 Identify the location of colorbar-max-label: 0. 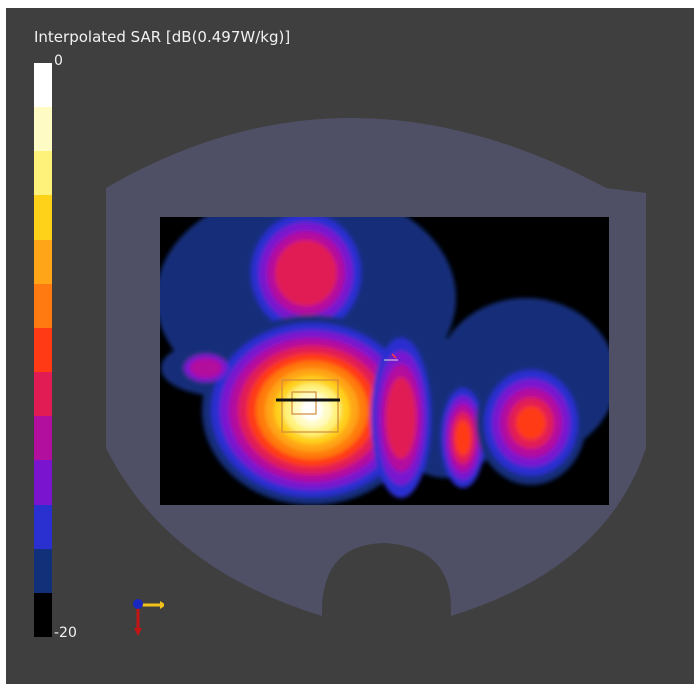
(58, 61).